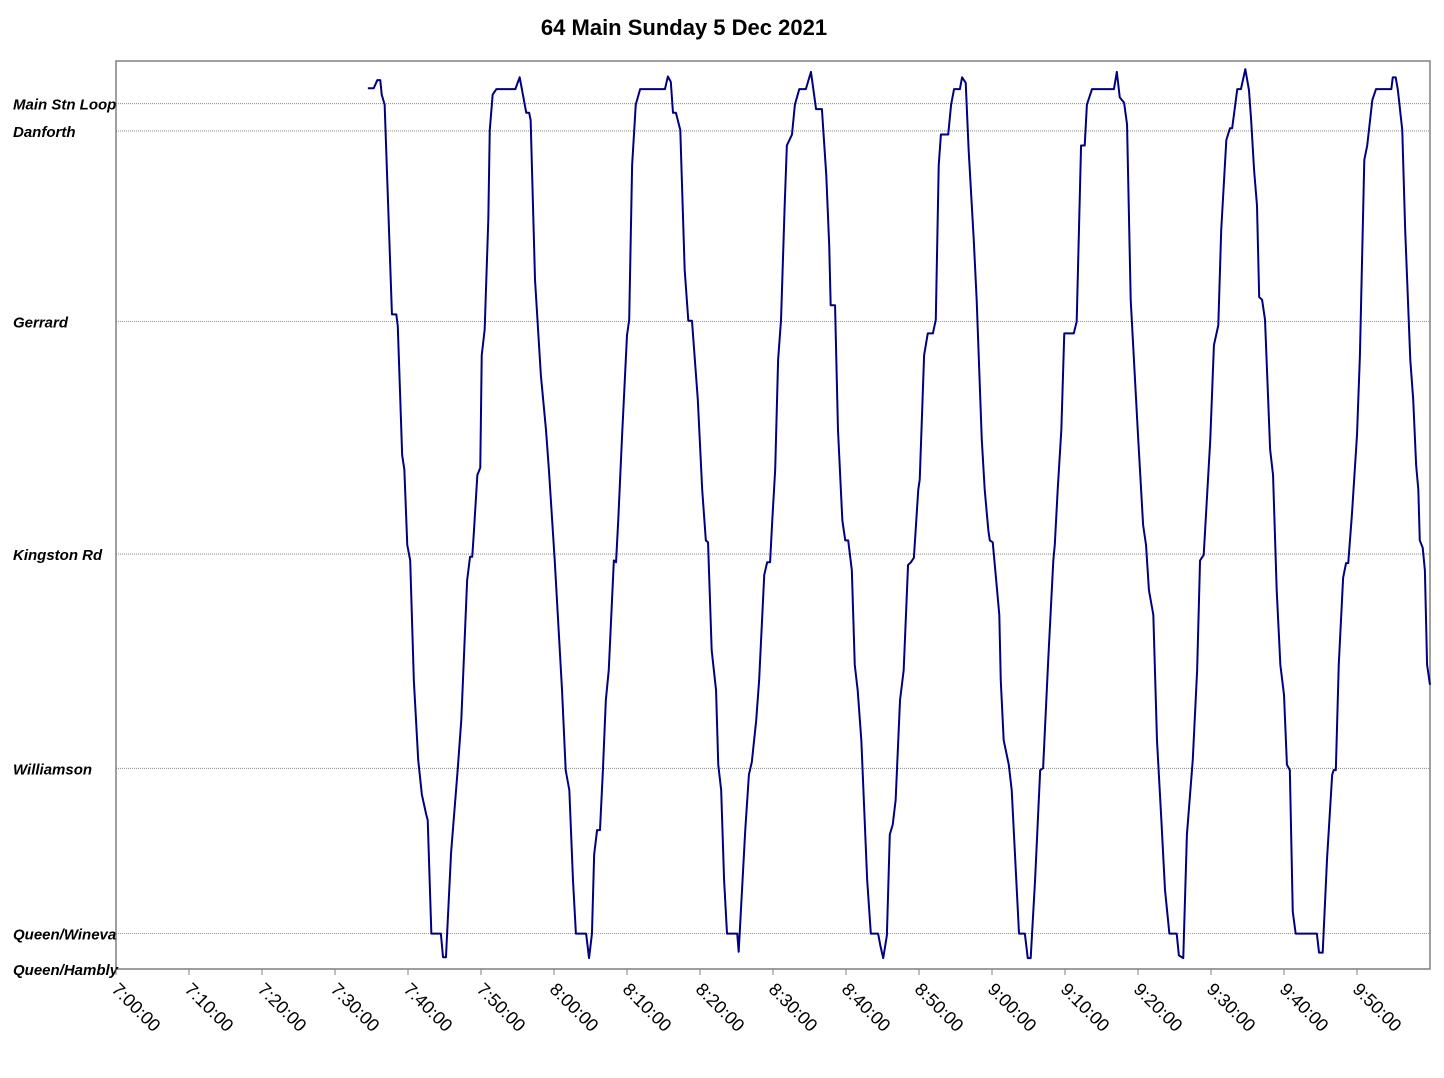  What do you see at coordinates (684, 27) in the screenshot?
I see `chart-title: 64 Main Sunday 5 Dec 2021` at bounding box center [684, 27].